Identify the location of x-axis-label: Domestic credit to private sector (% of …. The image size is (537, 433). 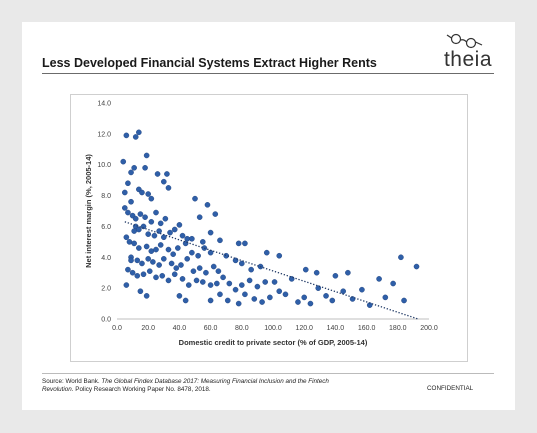
(273, 342).